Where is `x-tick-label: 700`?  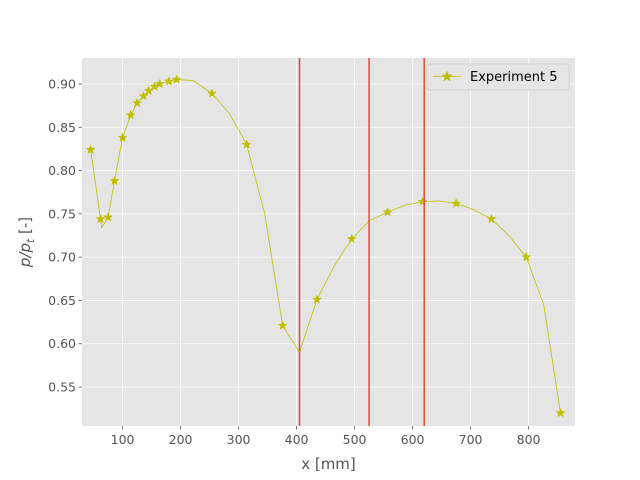
x-tick-label: 700 is located at coordinates (471, 439).